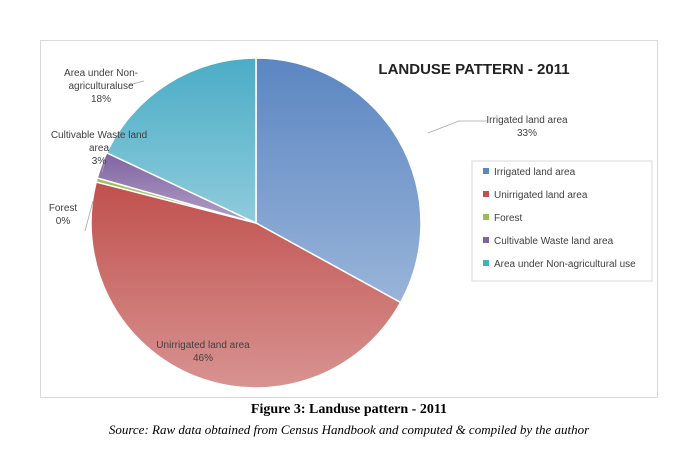  I want to click on legend-swatch-area-under-non-agricultural-use, so click(486, 263).